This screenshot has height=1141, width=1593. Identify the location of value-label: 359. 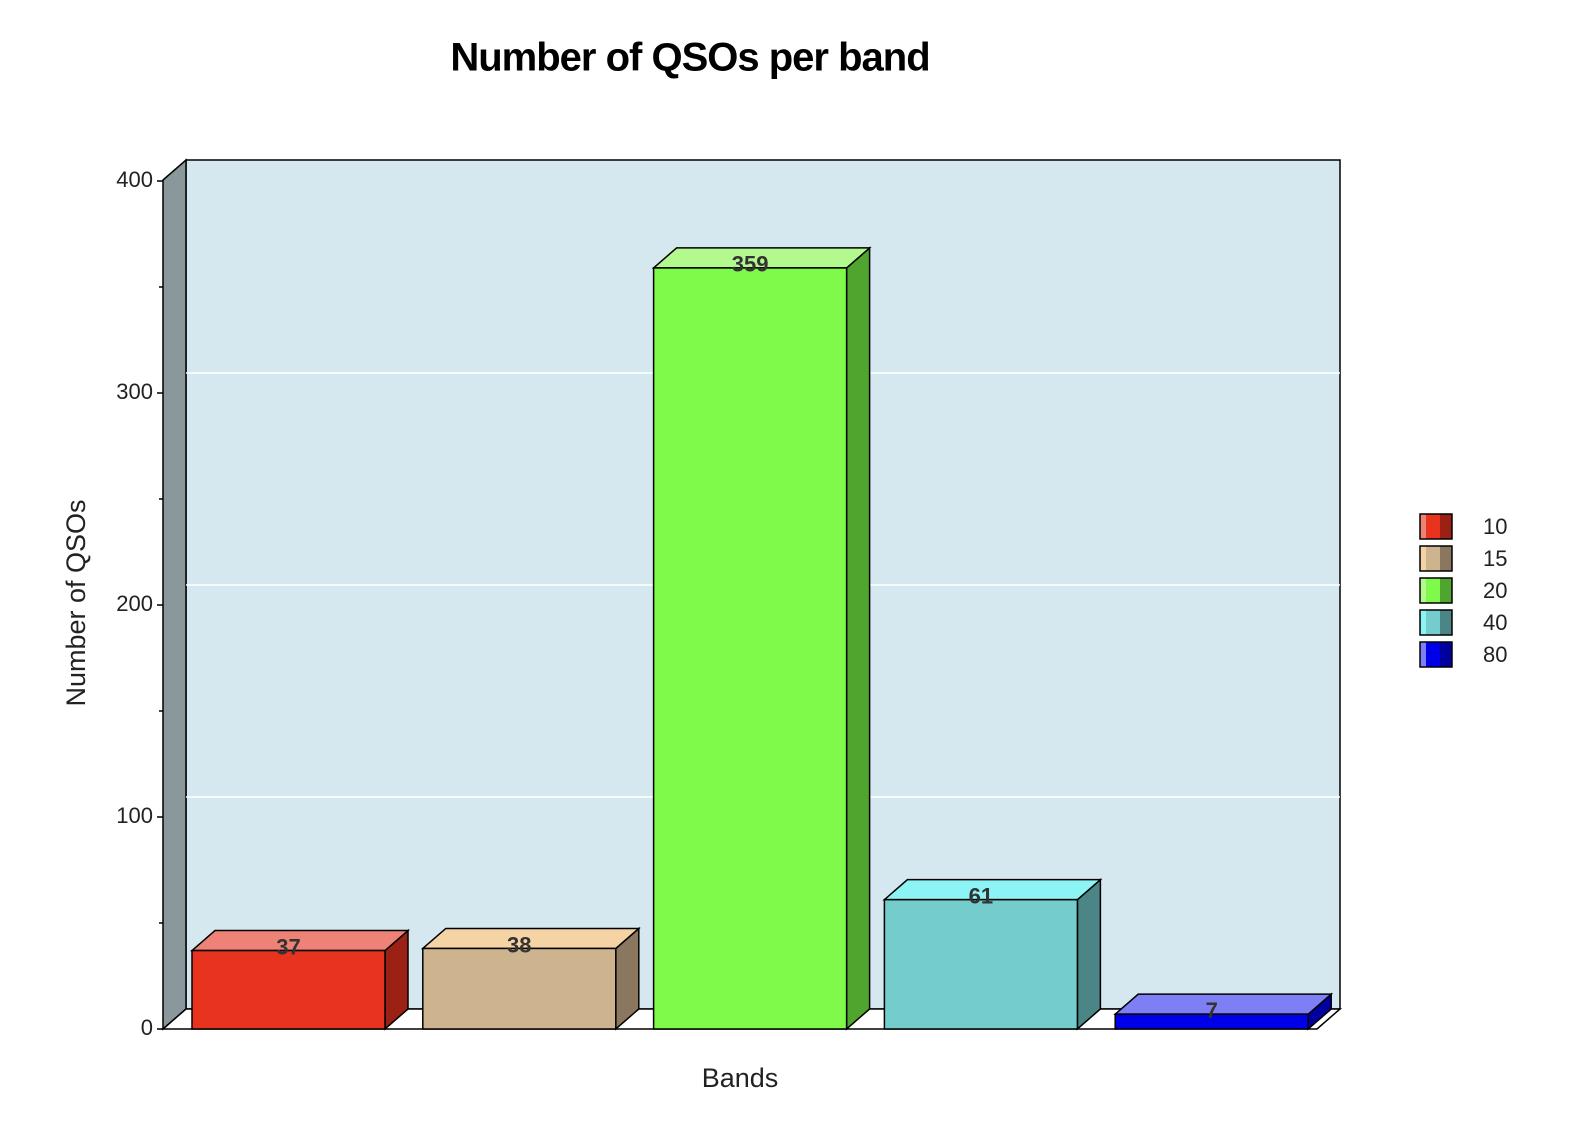
(750, 264).